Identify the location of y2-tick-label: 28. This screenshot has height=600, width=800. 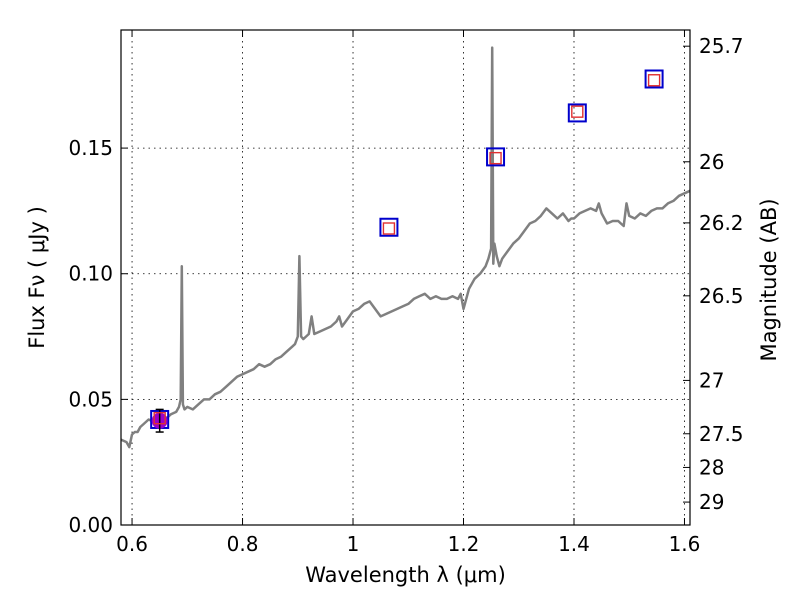
(711, 467).